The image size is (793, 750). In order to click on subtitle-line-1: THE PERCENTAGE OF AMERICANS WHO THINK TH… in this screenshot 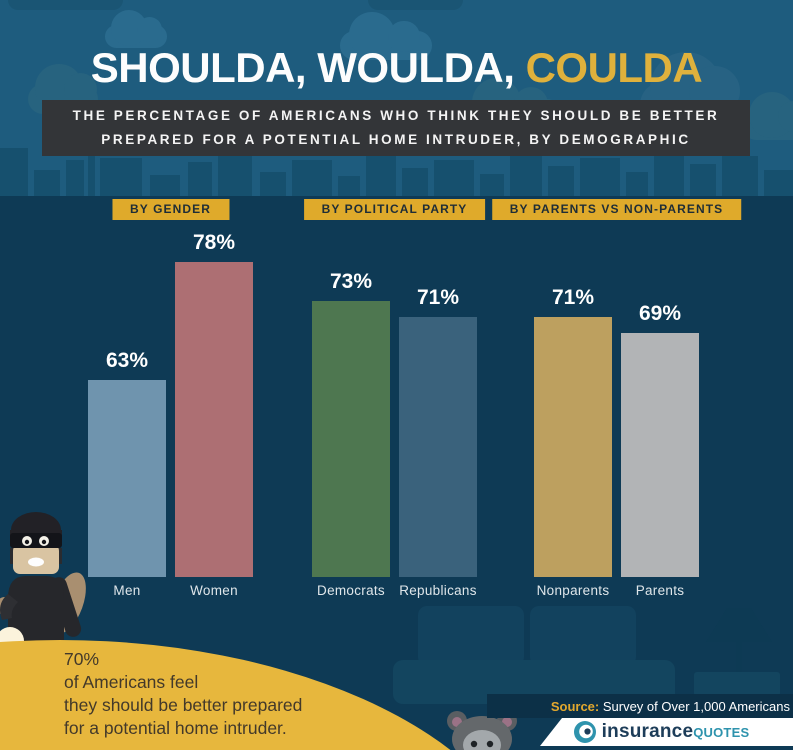, I will do `click(396, 115)`.